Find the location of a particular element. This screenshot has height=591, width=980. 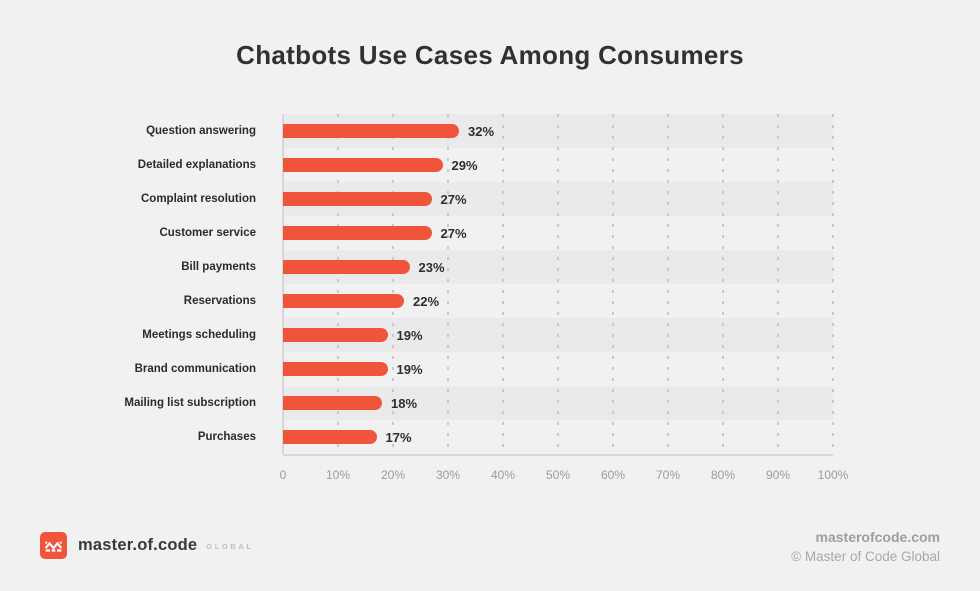

axis-zero-line is located at coordinates (283, 284).